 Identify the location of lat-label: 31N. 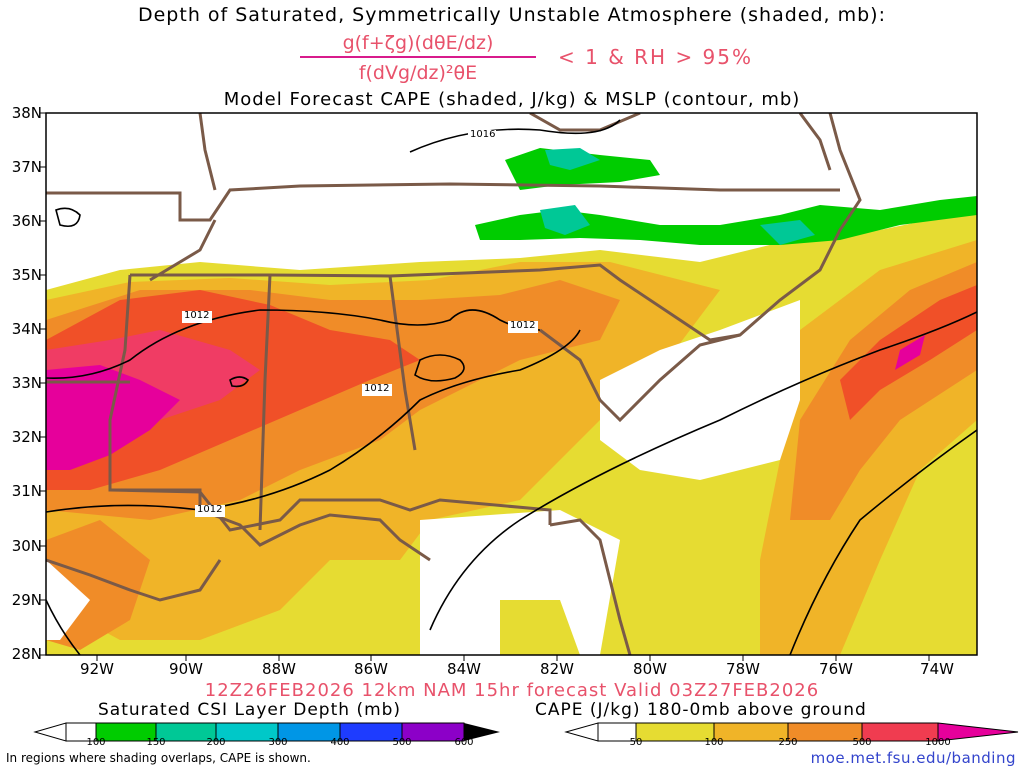
(26, 491).